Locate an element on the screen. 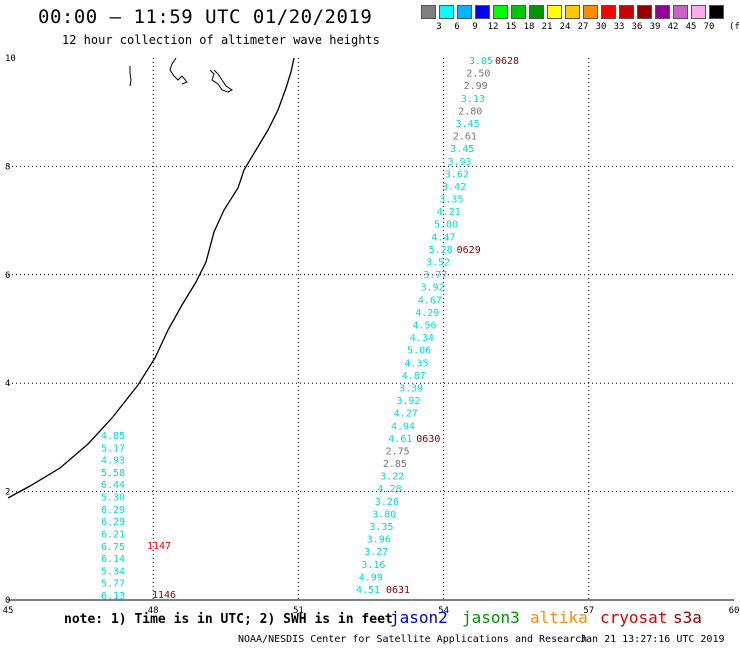 Image resolution: width=740 pixels, height=650 pixels. track-time-label-east: 0631 is located at coordinates (398, 590).